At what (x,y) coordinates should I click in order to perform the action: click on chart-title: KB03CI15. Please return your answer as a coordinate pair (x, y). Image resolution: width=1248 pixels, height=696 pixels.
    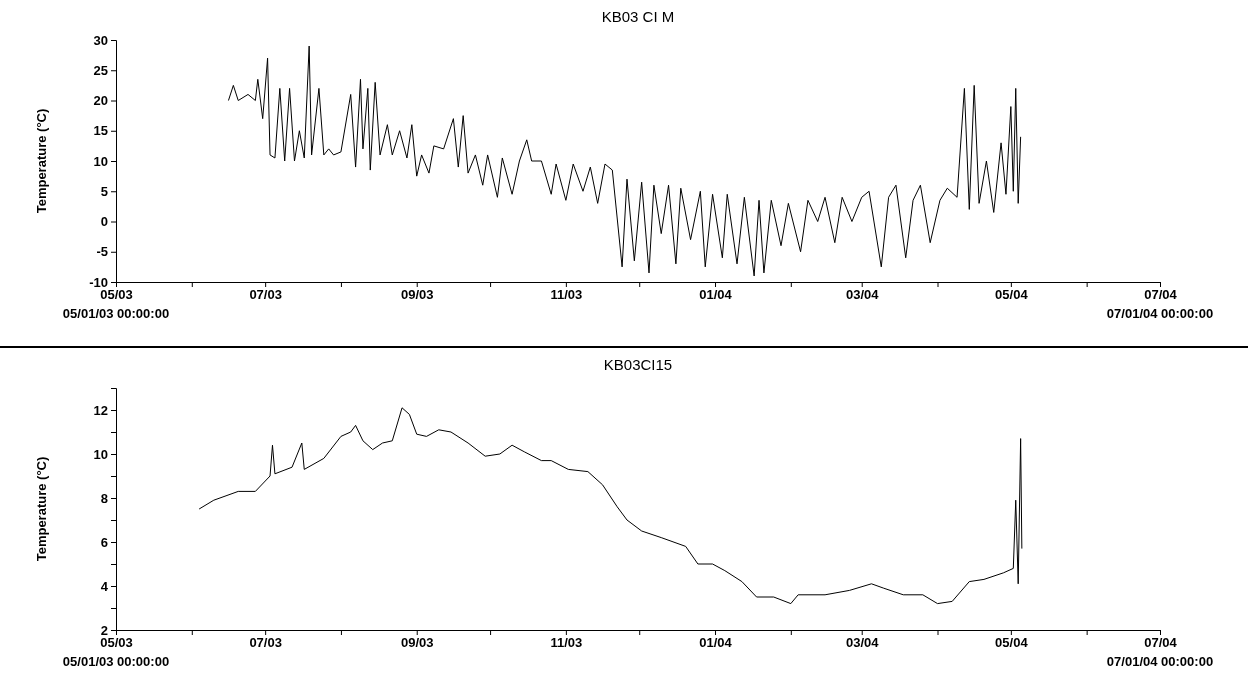
    Looking at the image, I should click on (638, 364).